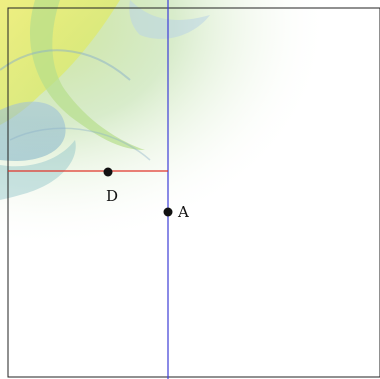 This screenshot has width=380, height=379. What do you see at coordinates (108, 172) in the screenshot?
I see `point-d` at bounding box center [108, 172].